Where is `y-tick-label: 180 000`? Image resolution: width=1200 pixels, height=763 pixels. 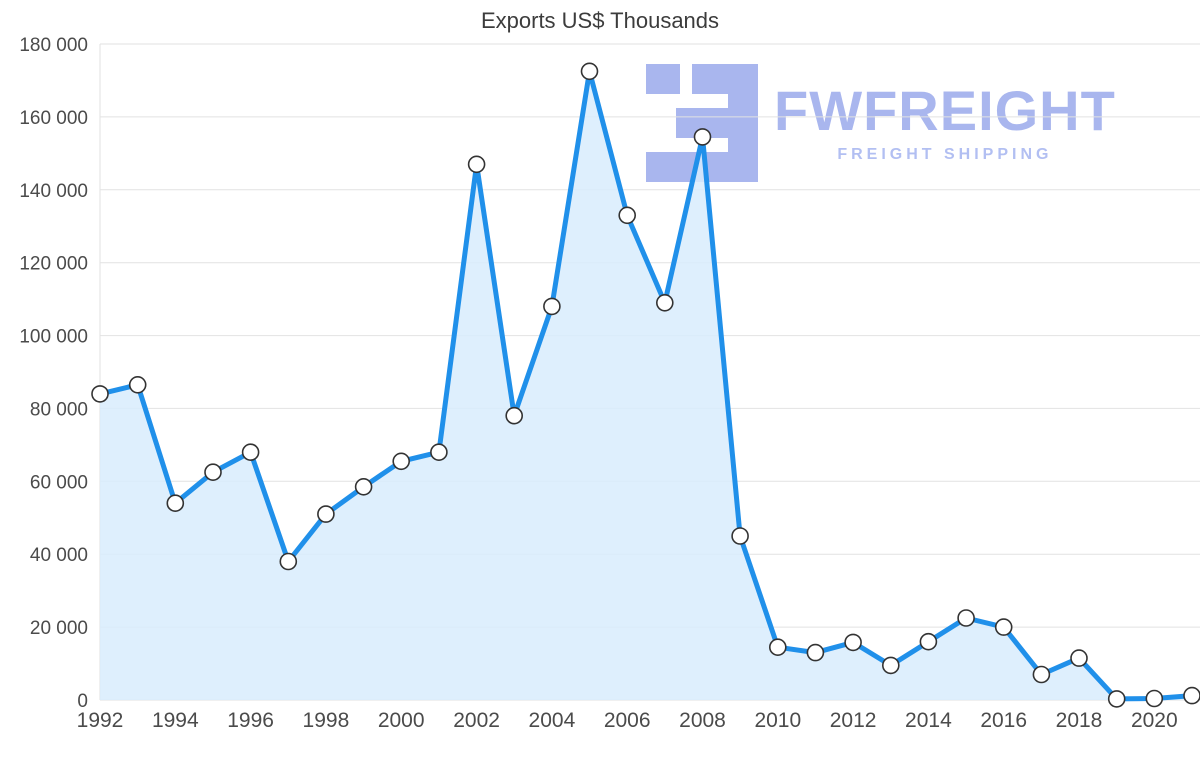 y-tick-label: 180 000 is located at coordinates (53, 45).